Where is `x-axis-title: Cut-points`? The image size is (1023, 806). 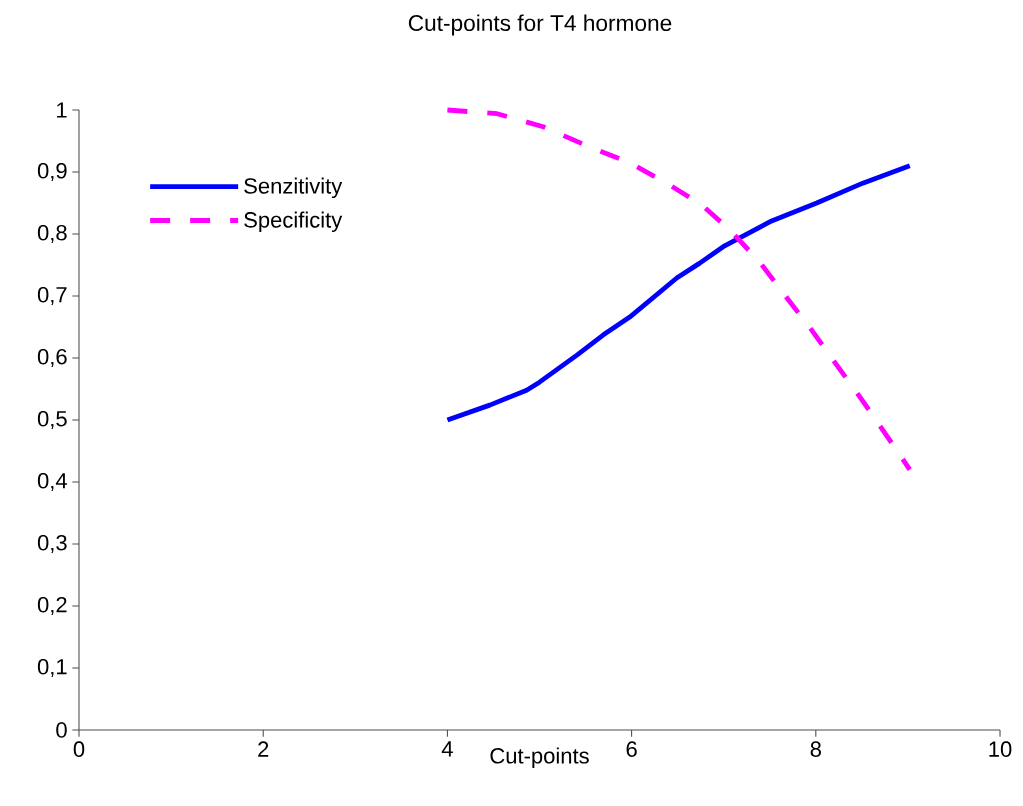
x-axis-title: Cut-points is located at coordinates (539, 757).